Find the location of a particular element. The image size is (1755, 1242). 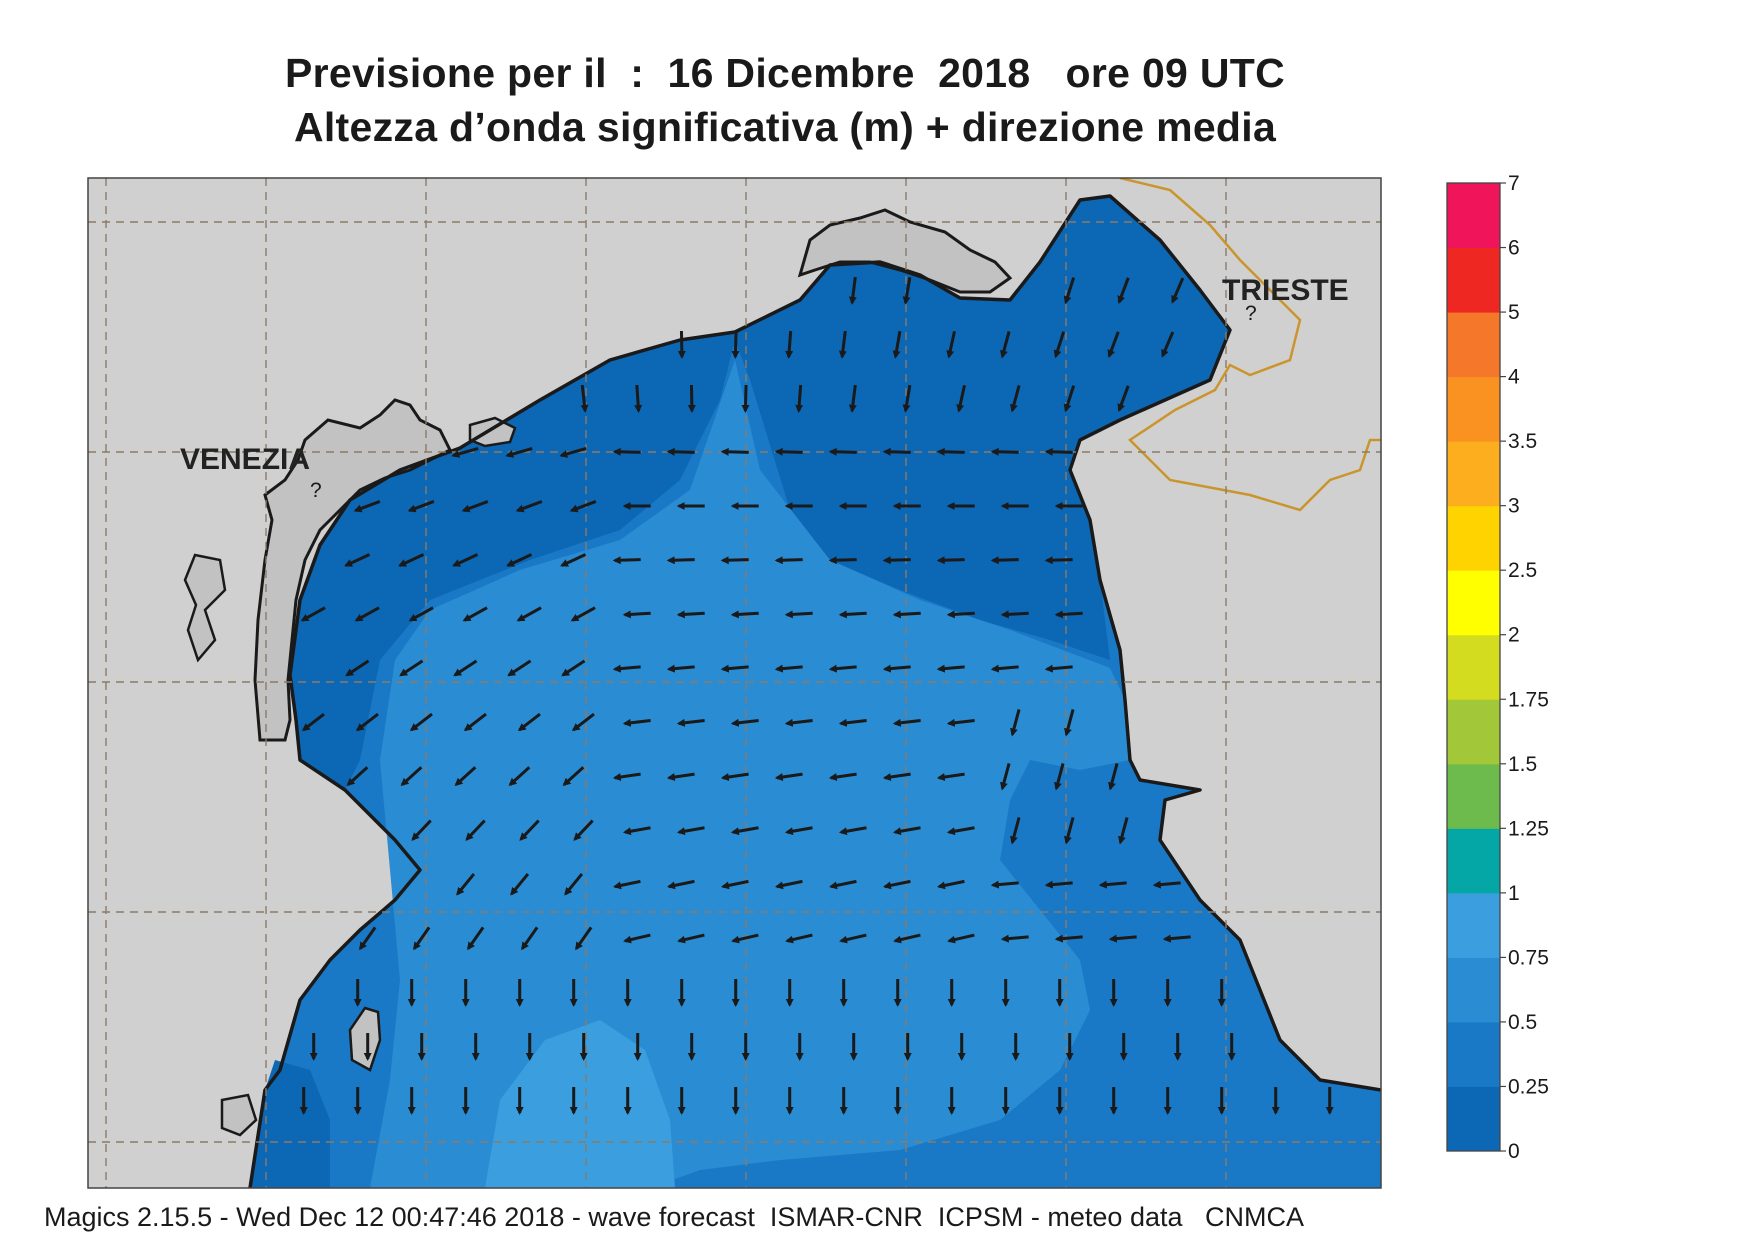

colorbar-tick-label: 0.75 is located at coordinates (1528, 957).